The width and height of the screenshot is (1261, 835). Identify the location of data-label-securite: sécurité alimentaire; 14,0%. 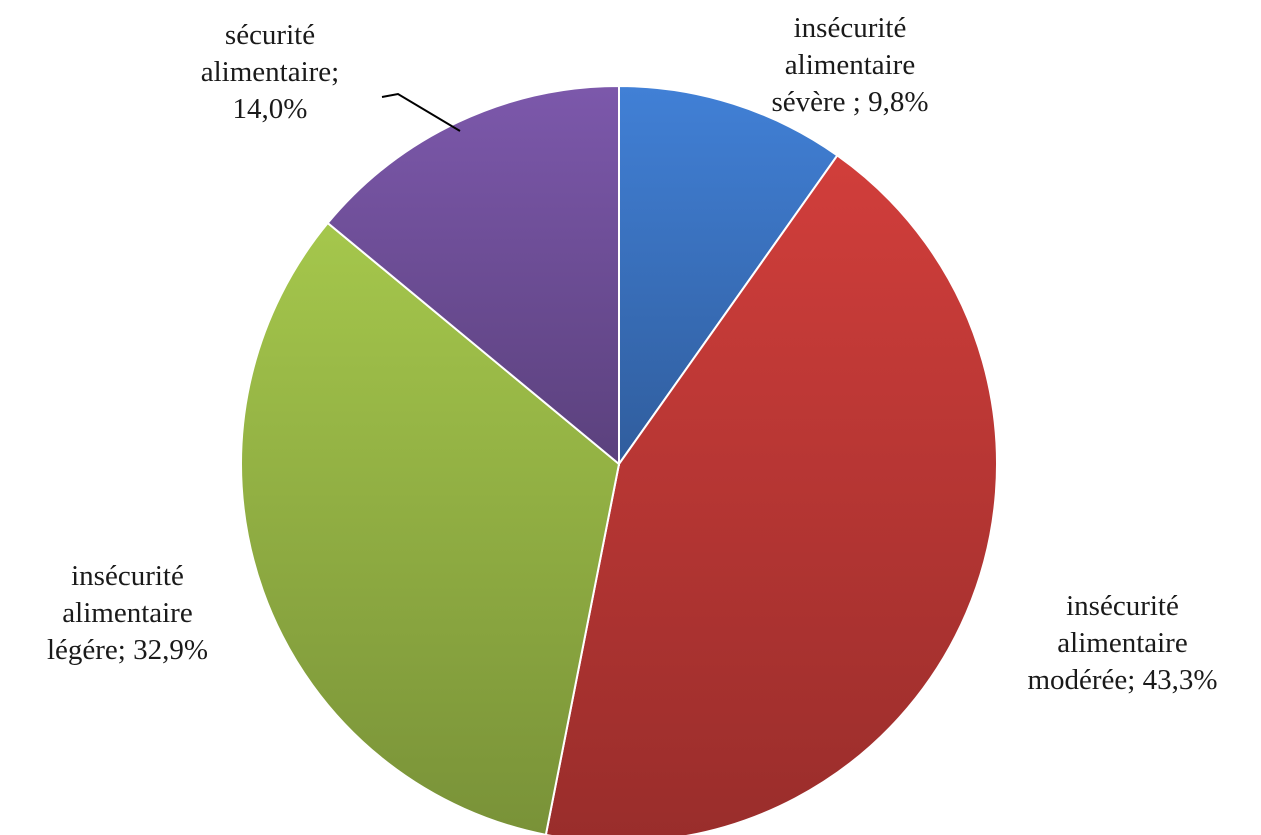
(270, 72).